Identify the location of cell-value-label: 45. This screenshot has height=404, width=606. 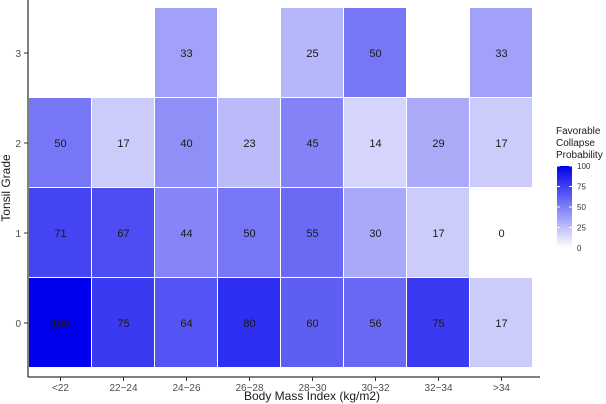
(312, 144).